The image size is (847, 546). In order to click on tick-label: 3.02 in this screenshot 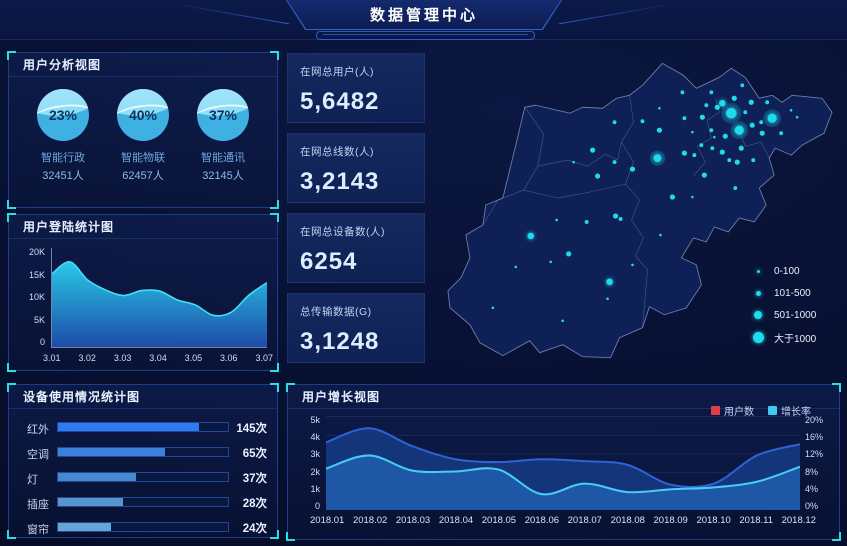, I will do `click(87, 358)`.